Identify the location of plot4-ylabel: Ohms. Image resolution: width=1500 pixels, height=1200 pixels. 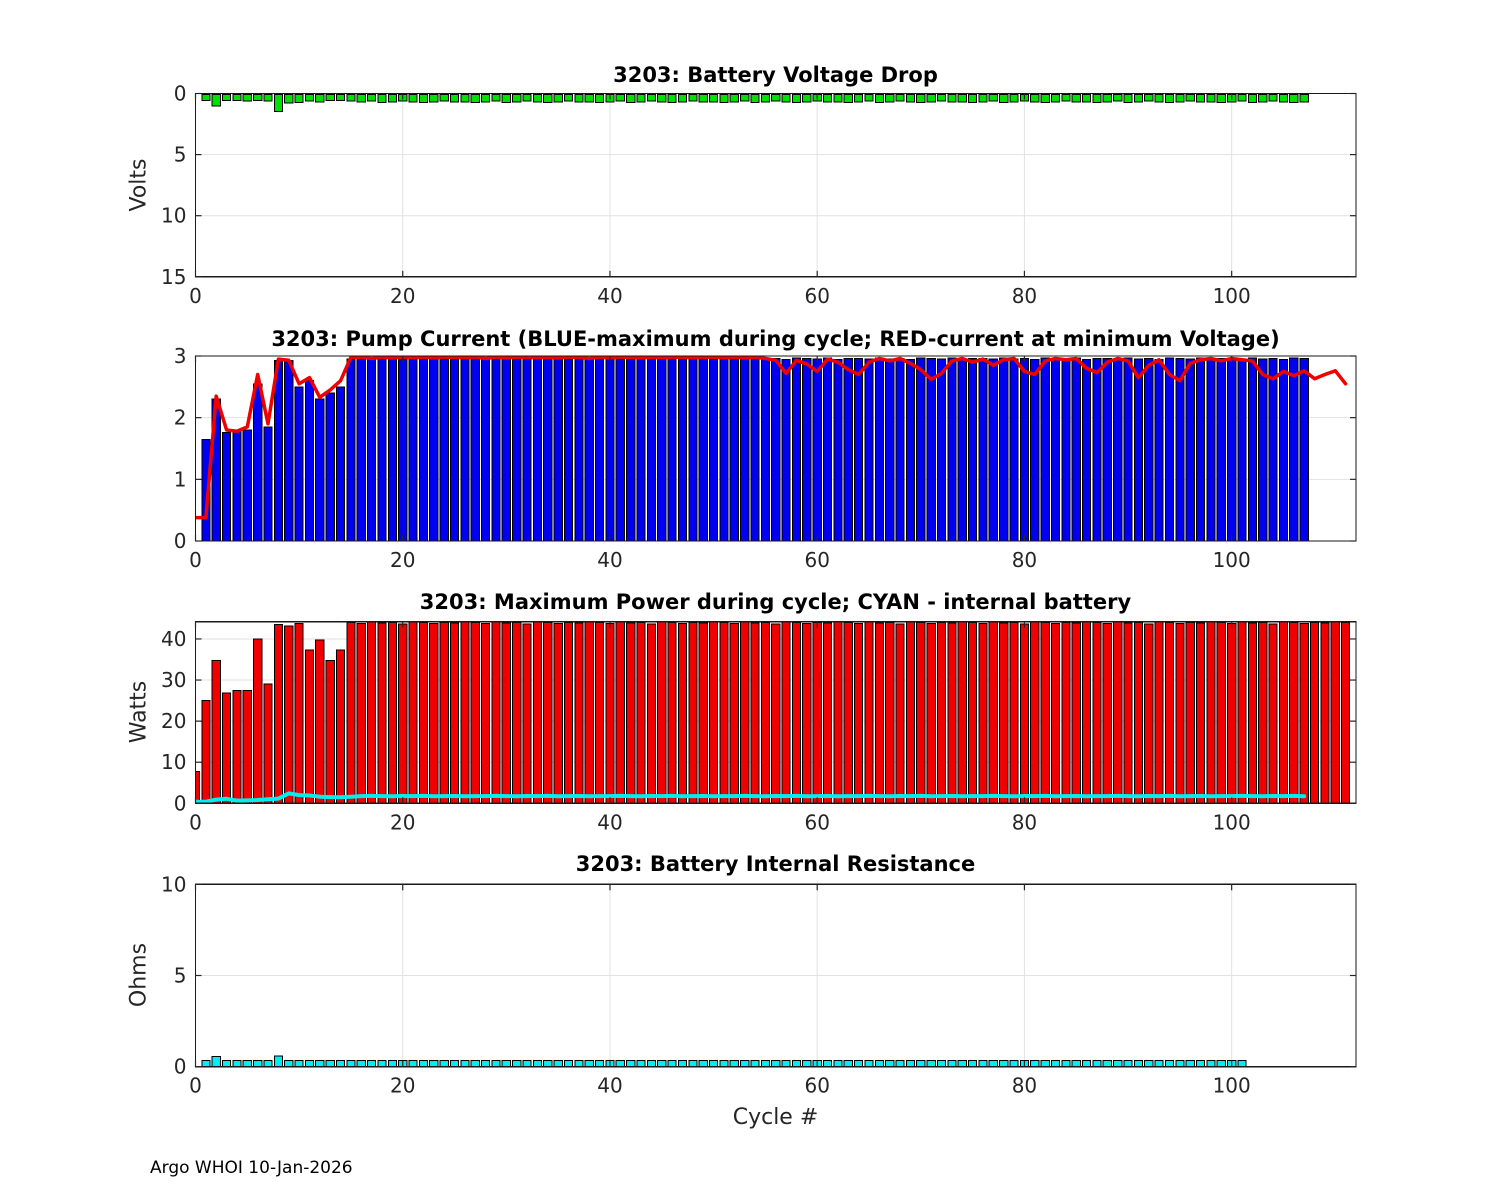
(139, 975).